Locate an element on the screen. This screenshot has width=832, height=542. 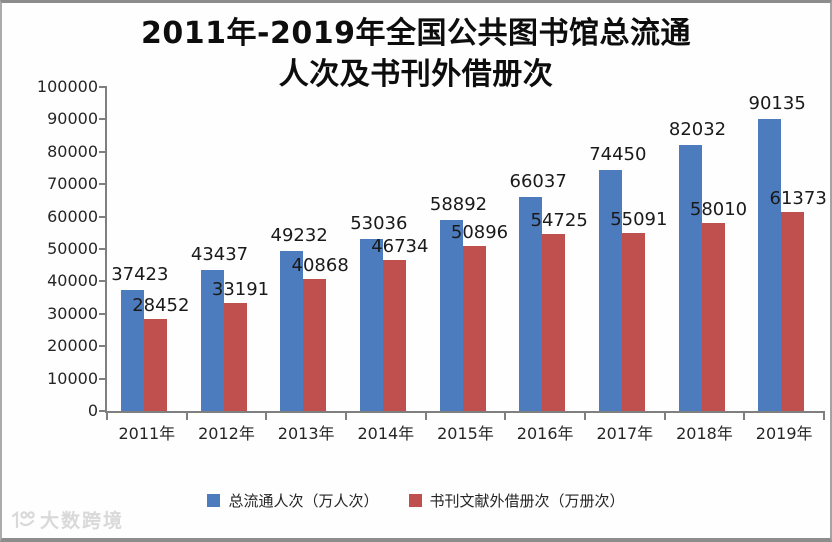
x-axis-category-label: 2011年 is located at coordinates (147, 433).